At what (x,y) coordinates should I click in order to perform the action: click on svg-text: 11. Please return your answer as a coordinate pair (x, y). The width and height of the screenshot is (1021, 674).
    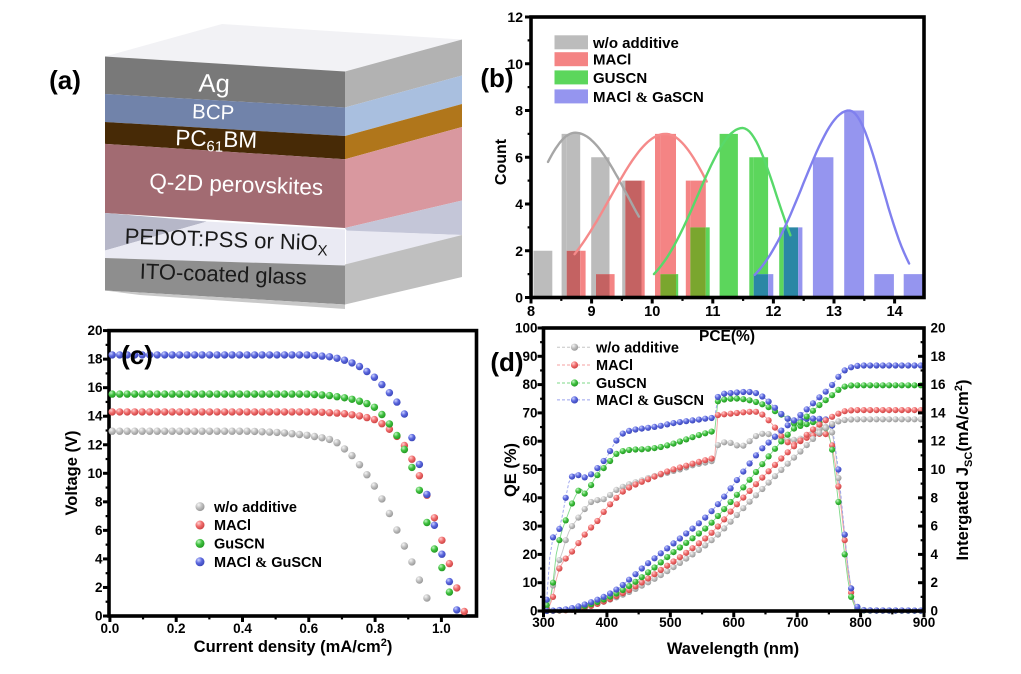
    Looking at the image, I should click on (712, 312).